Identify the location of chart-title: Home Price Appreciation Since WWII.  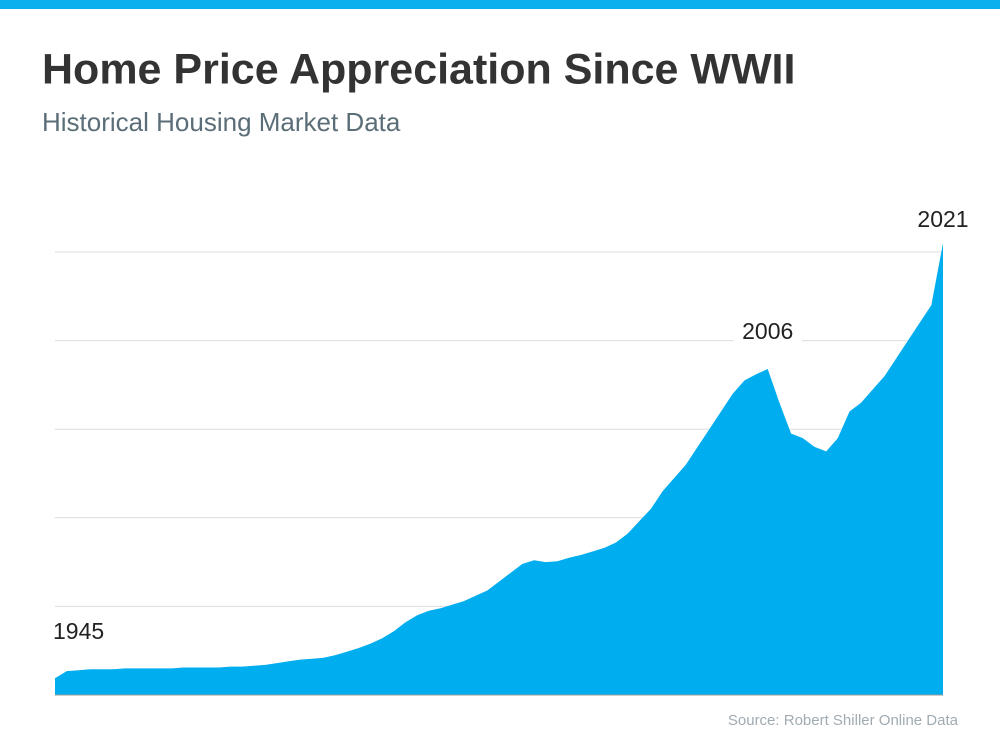
(418, 69).